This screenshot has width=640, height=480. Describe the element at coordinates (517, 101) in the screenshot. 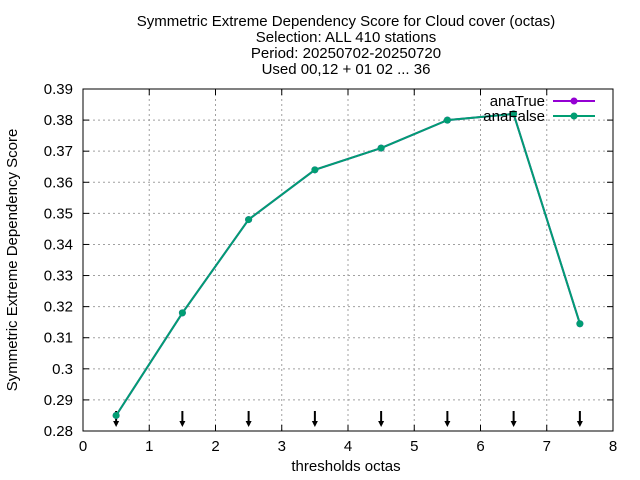

I see `legend-label-anaTrue: anaTrue` at that location.